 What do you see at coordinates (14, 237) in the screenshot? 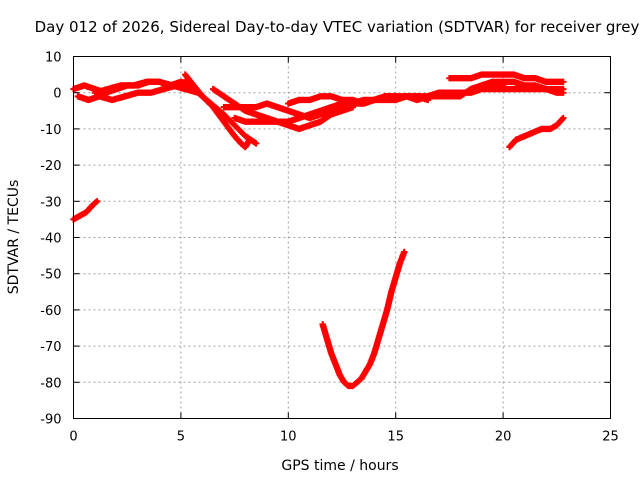
I see `y-axis-label: SDTVAR / TECUs` at bounding box center [14, 237].